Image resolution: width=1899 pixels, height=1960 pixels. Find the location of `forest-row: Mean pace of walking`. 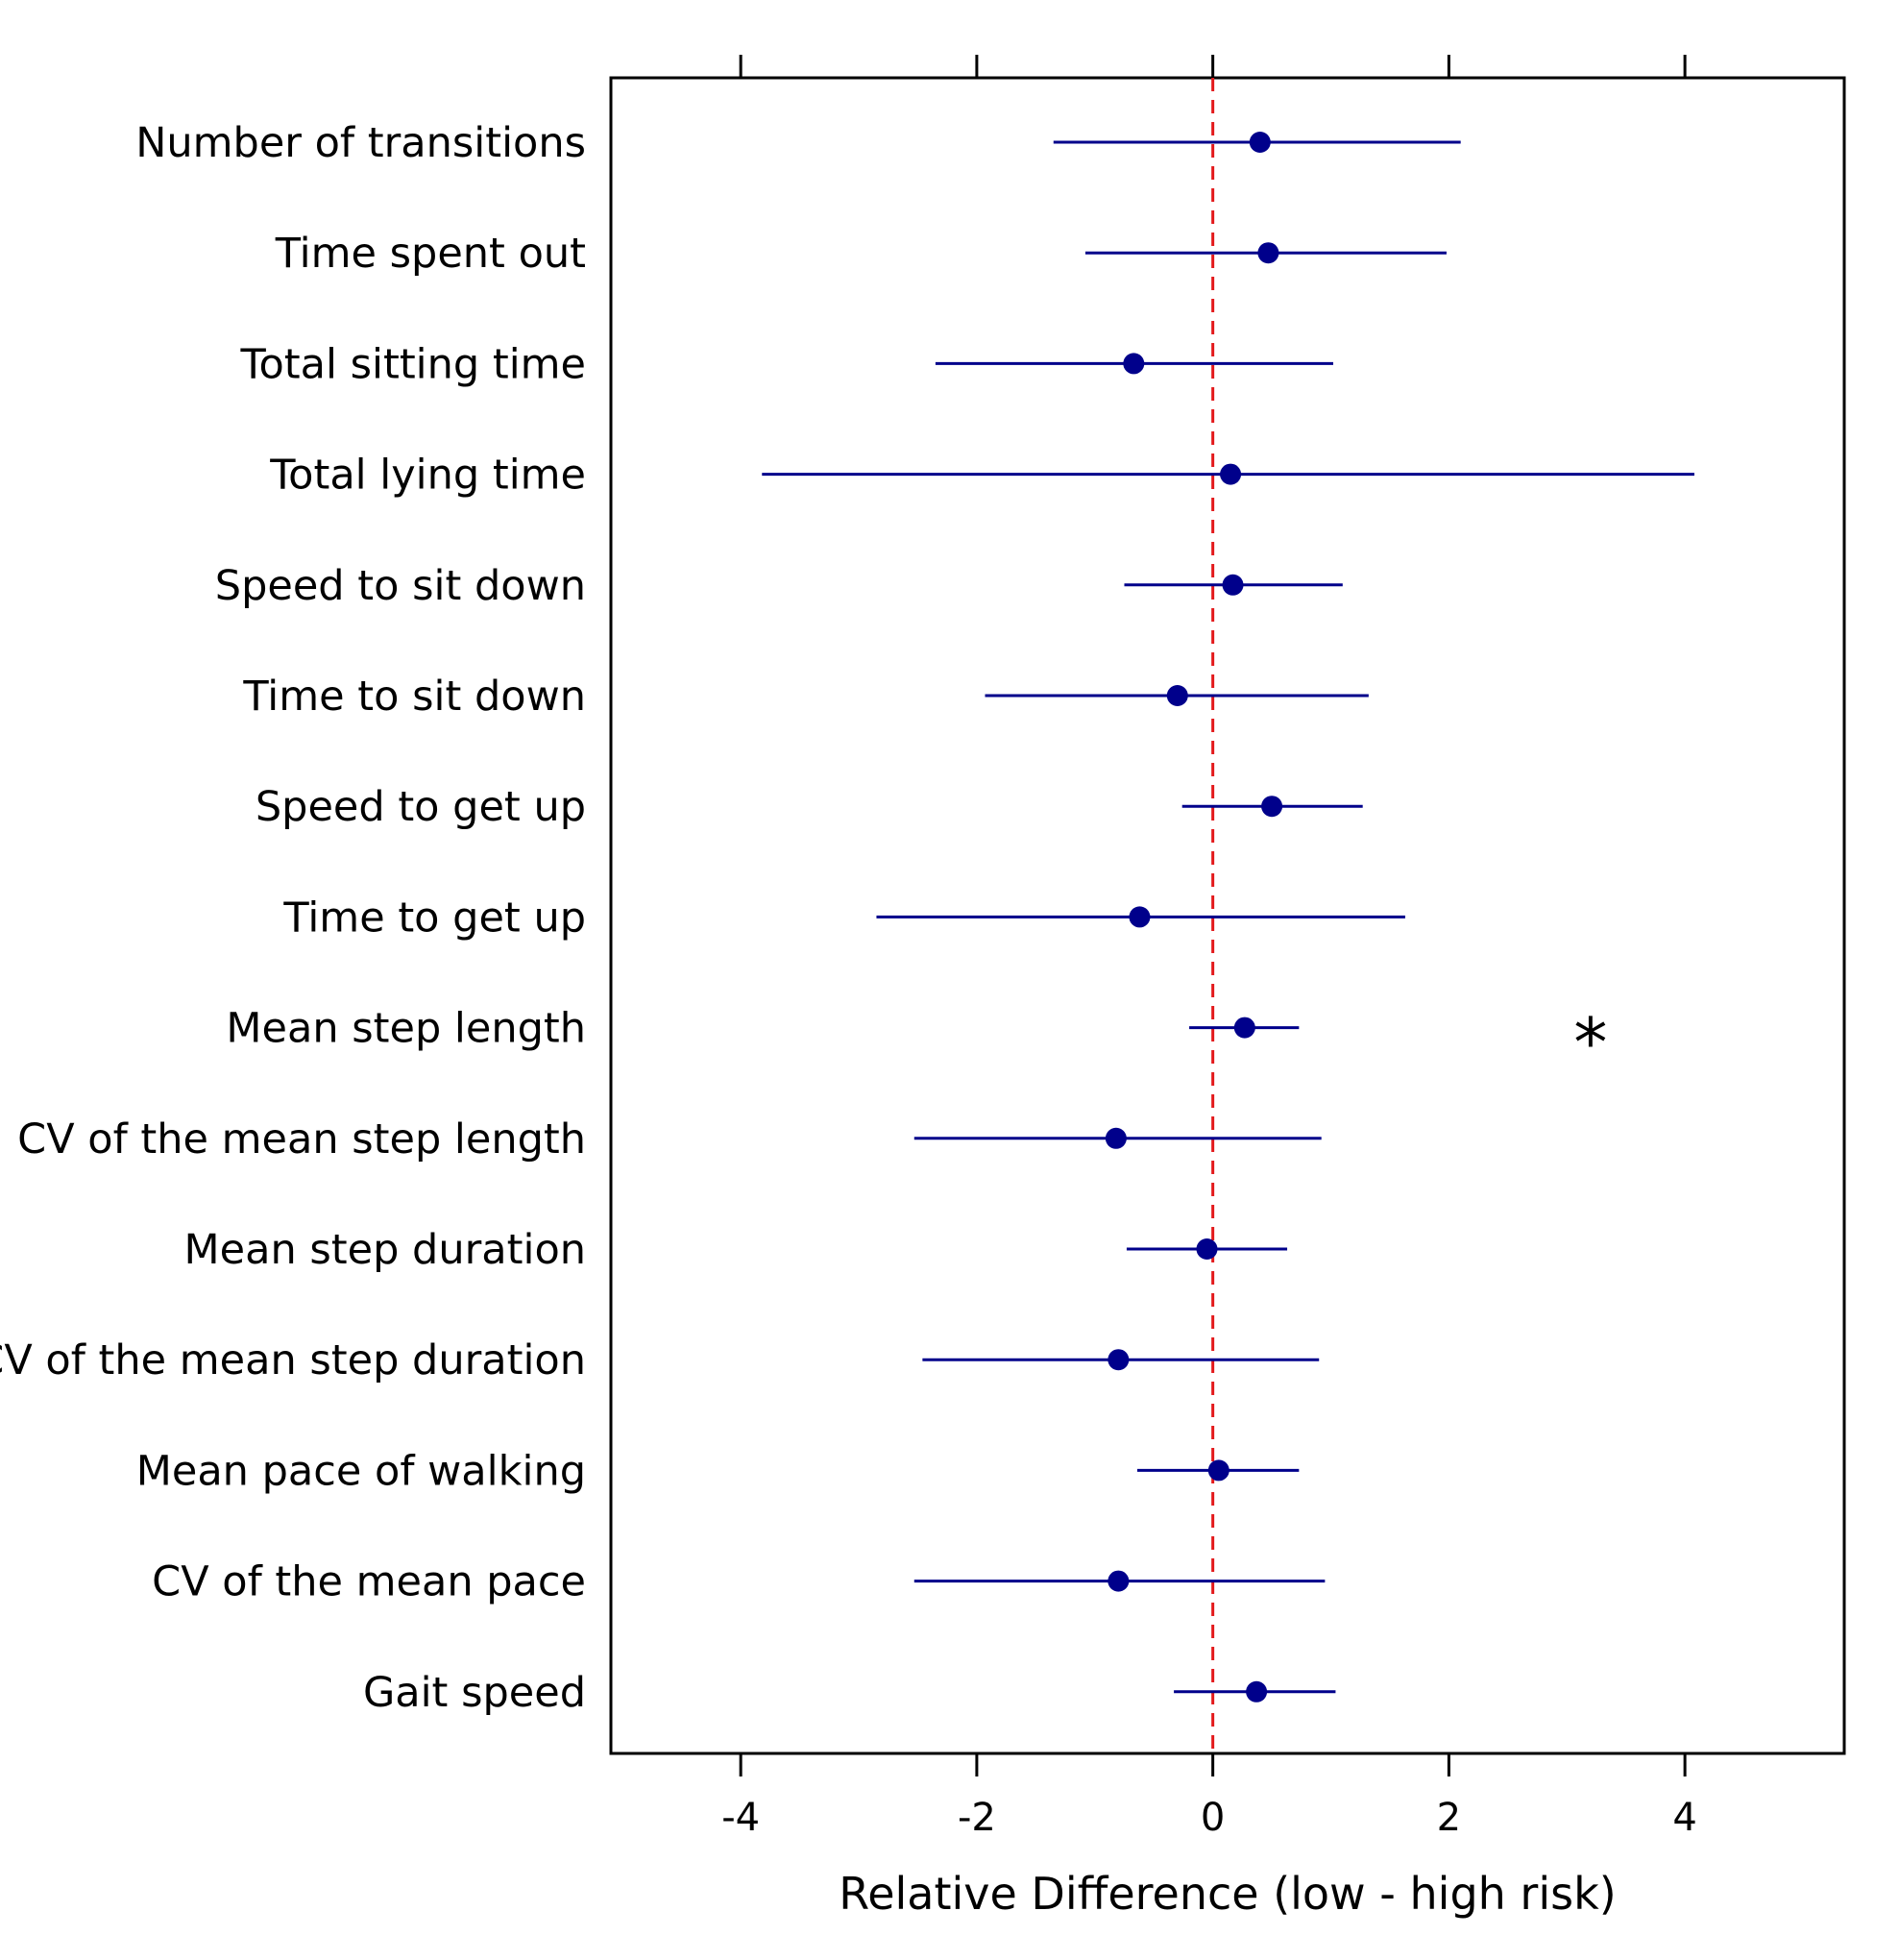

forest-row: Mean pace of walking is located at coordinates (718, 1471).